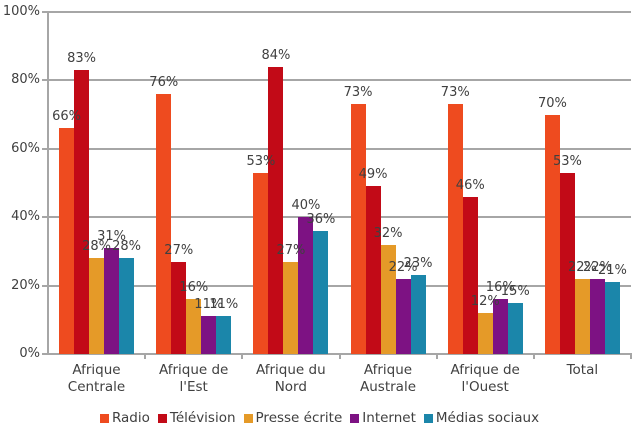 This screenshot has height=438, width=639. I want to click on value-label: 32%, so click(388, 233).